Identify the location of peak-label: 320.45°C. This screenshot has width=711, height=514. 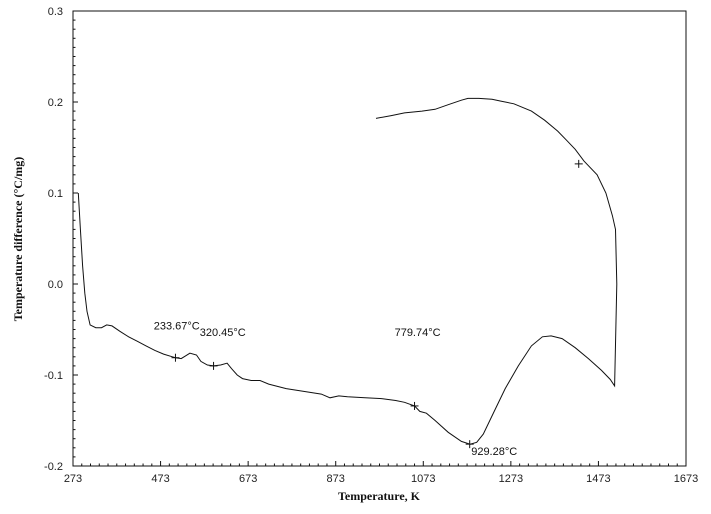
(223, 333).